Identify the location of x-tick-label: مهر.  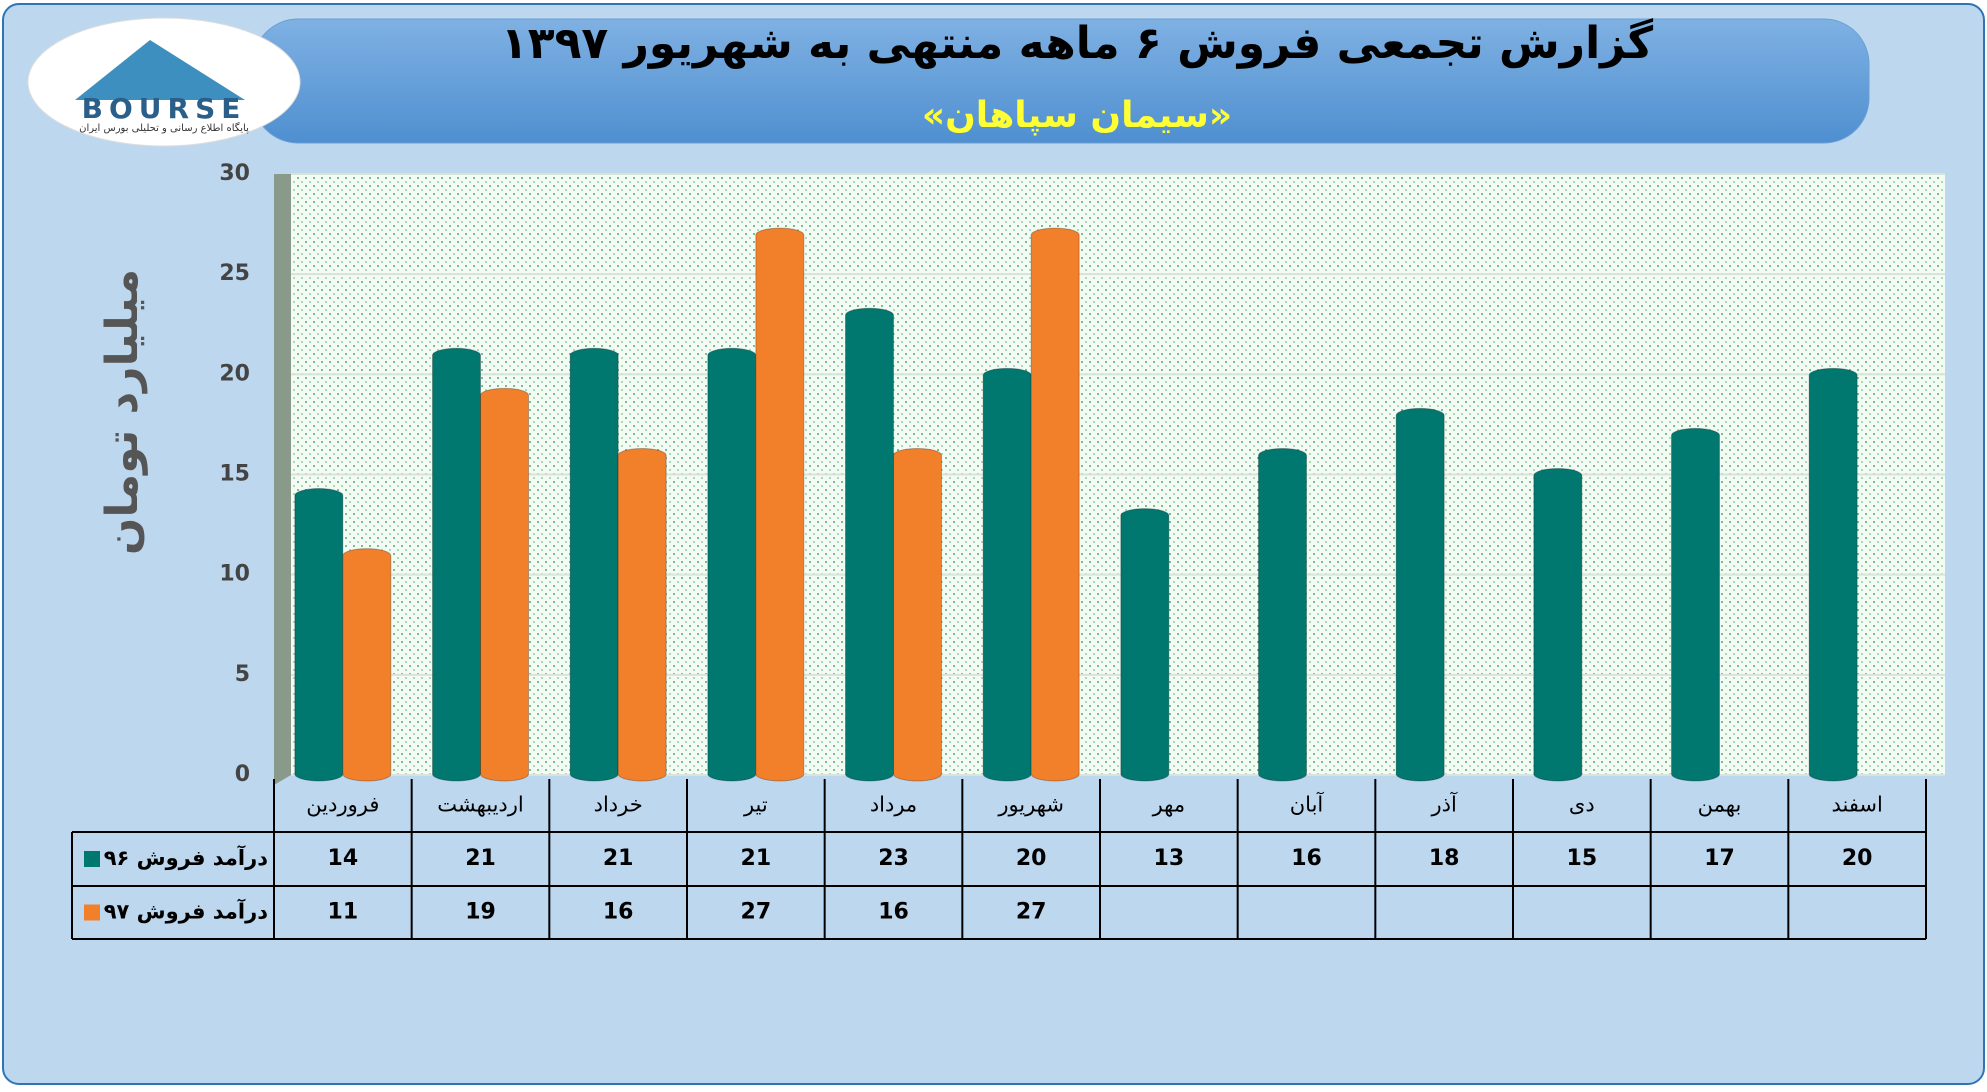
(1169, 805).